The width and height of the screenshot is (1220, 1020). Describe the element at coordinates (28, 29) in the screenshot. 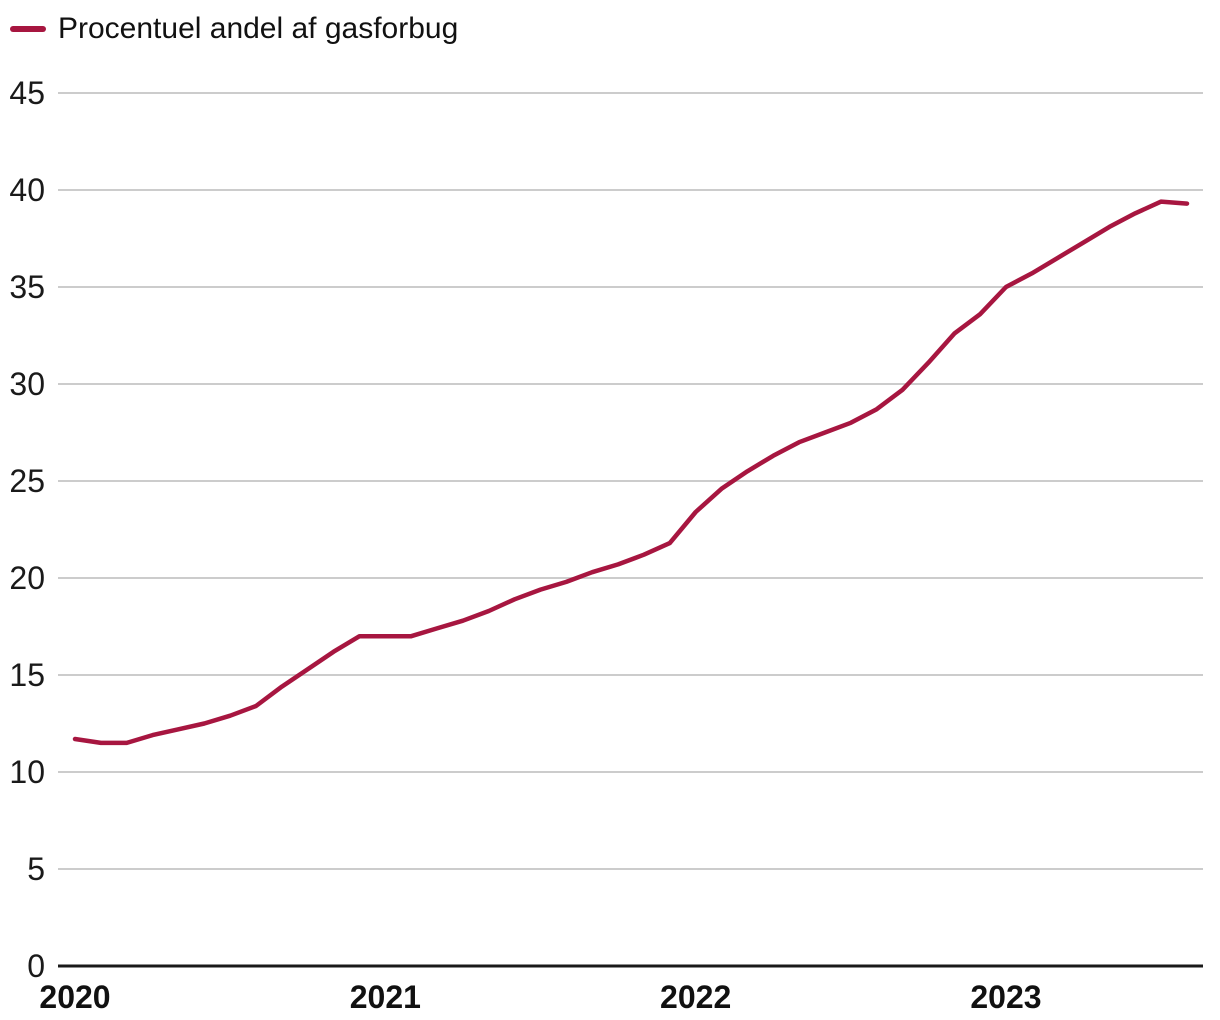

I see `legend-line-swatch-icon` at that location.